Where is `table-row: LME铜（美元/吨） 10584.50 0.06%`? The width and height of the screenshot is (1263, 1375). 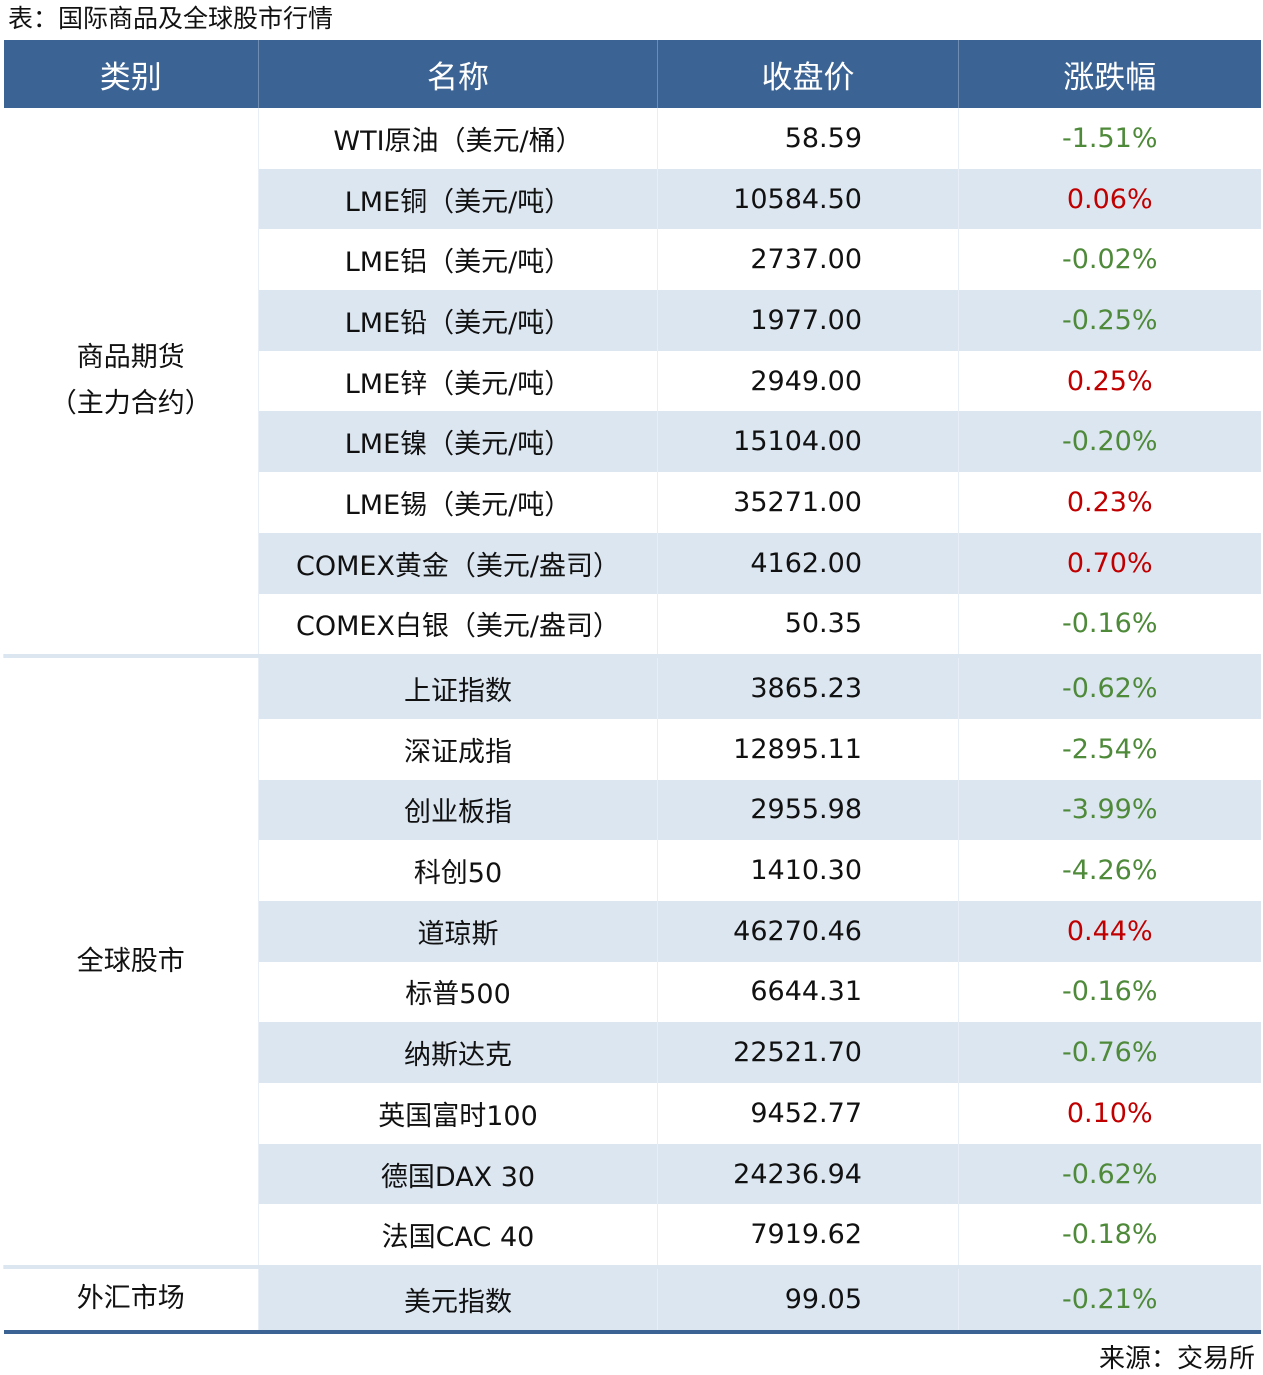
table-row: LME铜（美元/吨） 10584.50 0.06% is located at coordinates (632, 199).